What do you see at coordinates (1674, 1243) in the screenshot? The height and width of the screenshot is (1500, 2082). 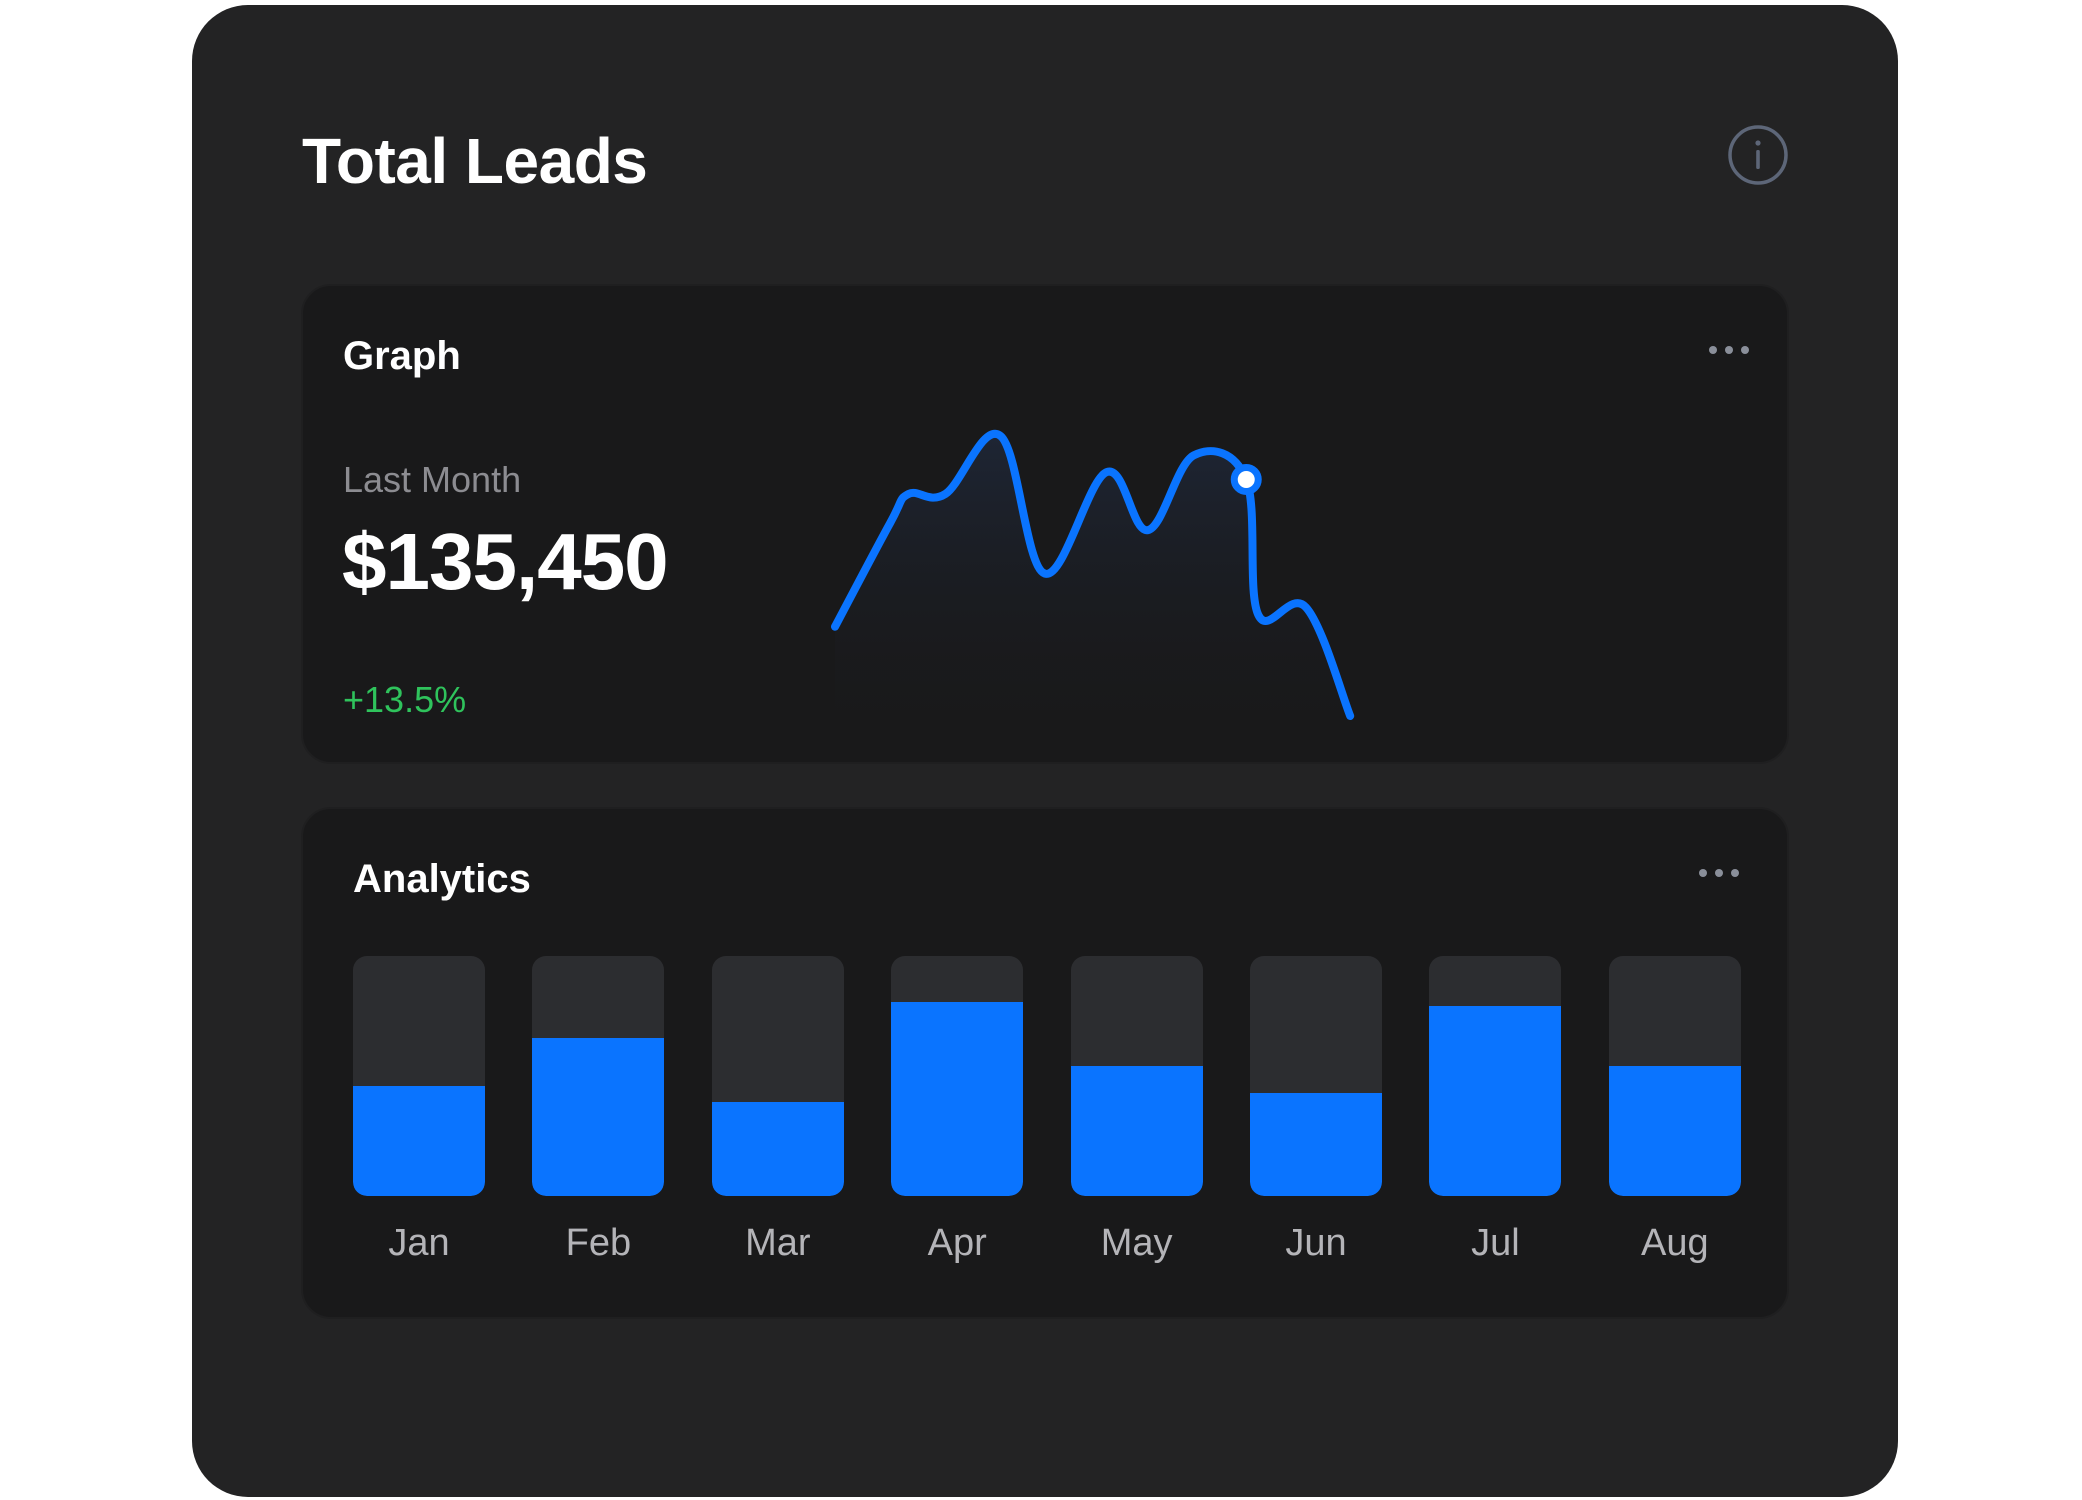 I see `bar-label-aug: Aug` at bounding box center [1674, 1243].